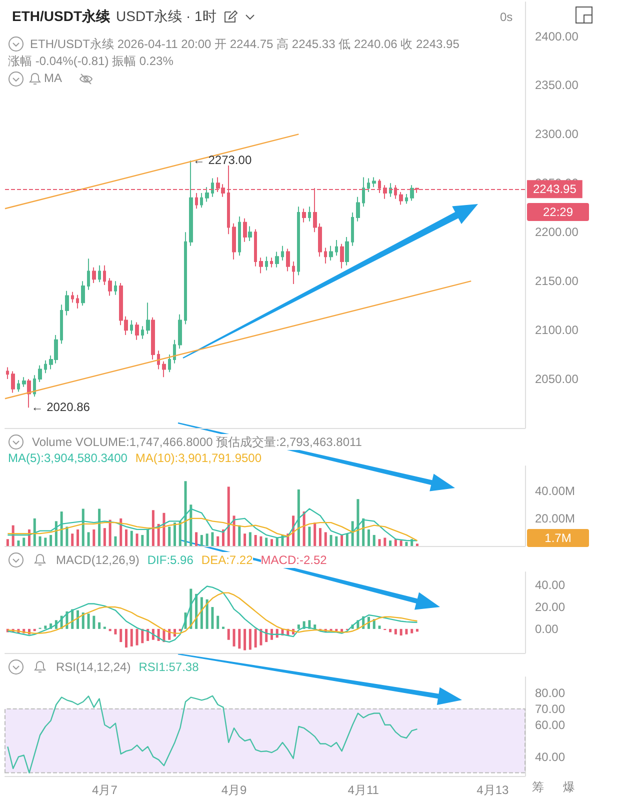 This screenshot has height=800, width=628. I want to click on chart-title: ETH/USDT永续, so click(61, 17).